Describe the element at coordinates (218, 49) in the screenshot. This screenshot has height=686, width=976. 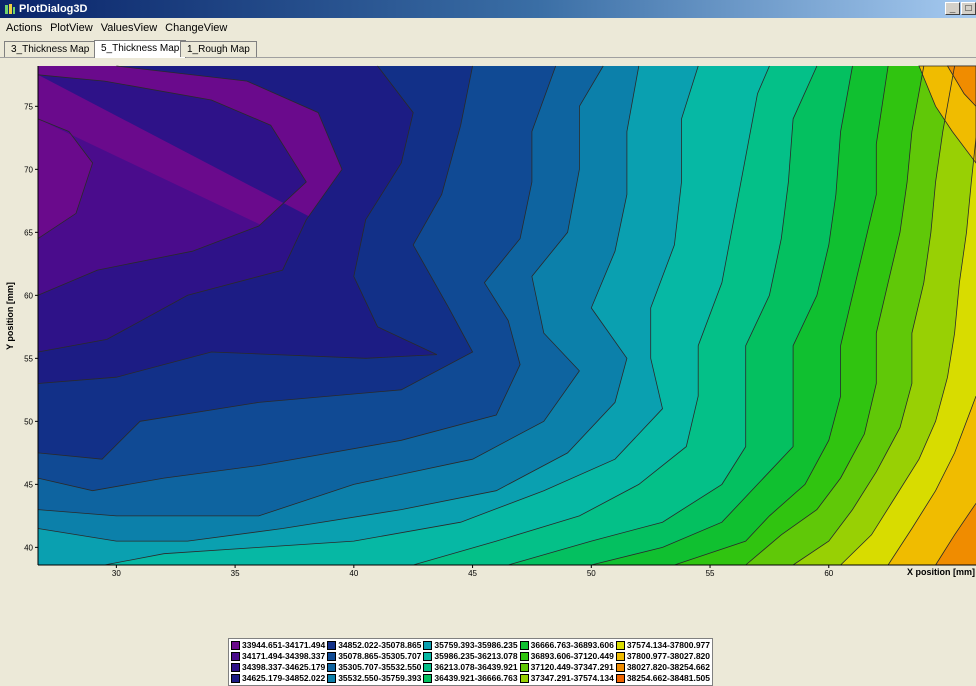
I see `tab-1-rough-map: 1_Rough Map` at that location.